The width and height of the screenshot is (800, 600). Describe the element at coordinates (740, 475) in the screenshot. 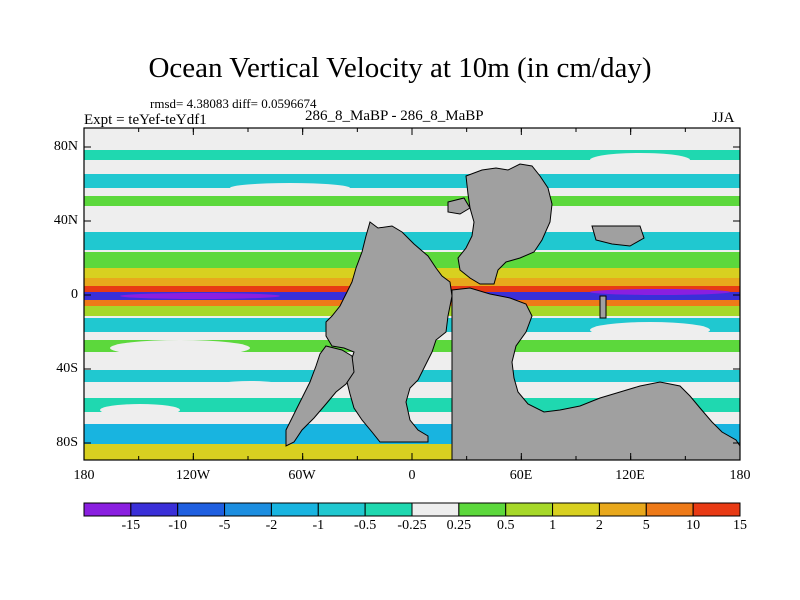

I see `lon-label-180e: 180` at that location.